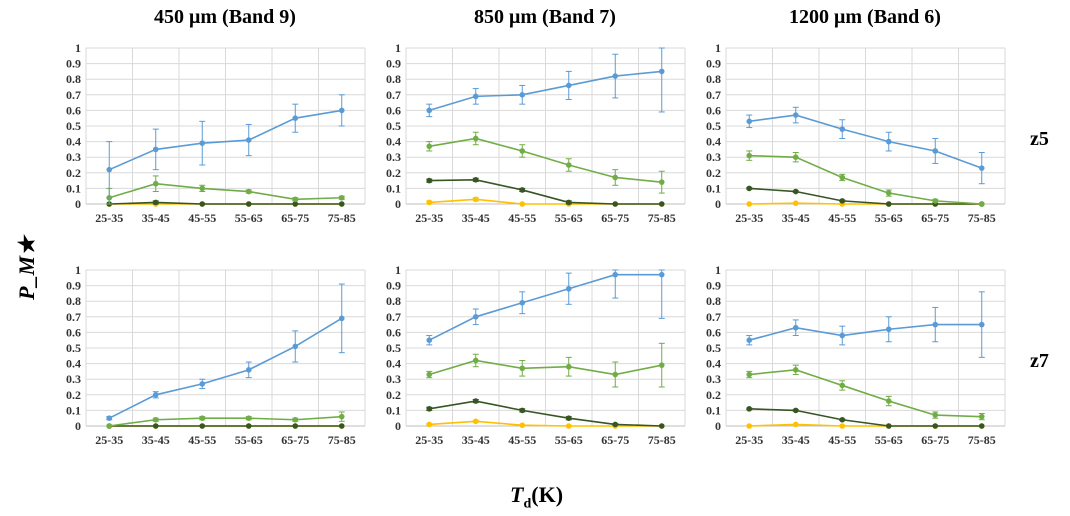 This screenshot has width=1070, height=516. What do you see at coordinates (547, 494) in the screenshot?
I see `x-axis-label-unit: (K)` at bounding box center [547, 494].